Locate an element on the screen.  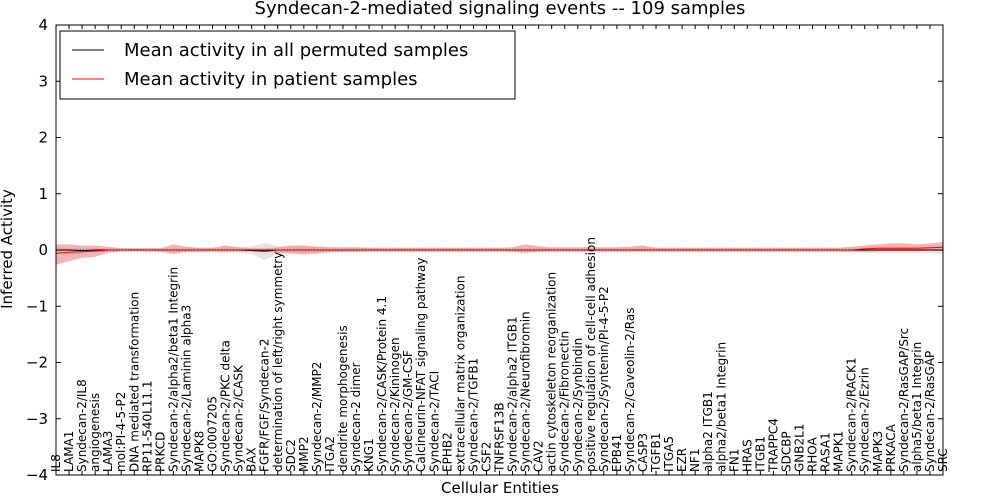
x-tick-label: determination of left/right symmetry is located at coordinates (278, 362).